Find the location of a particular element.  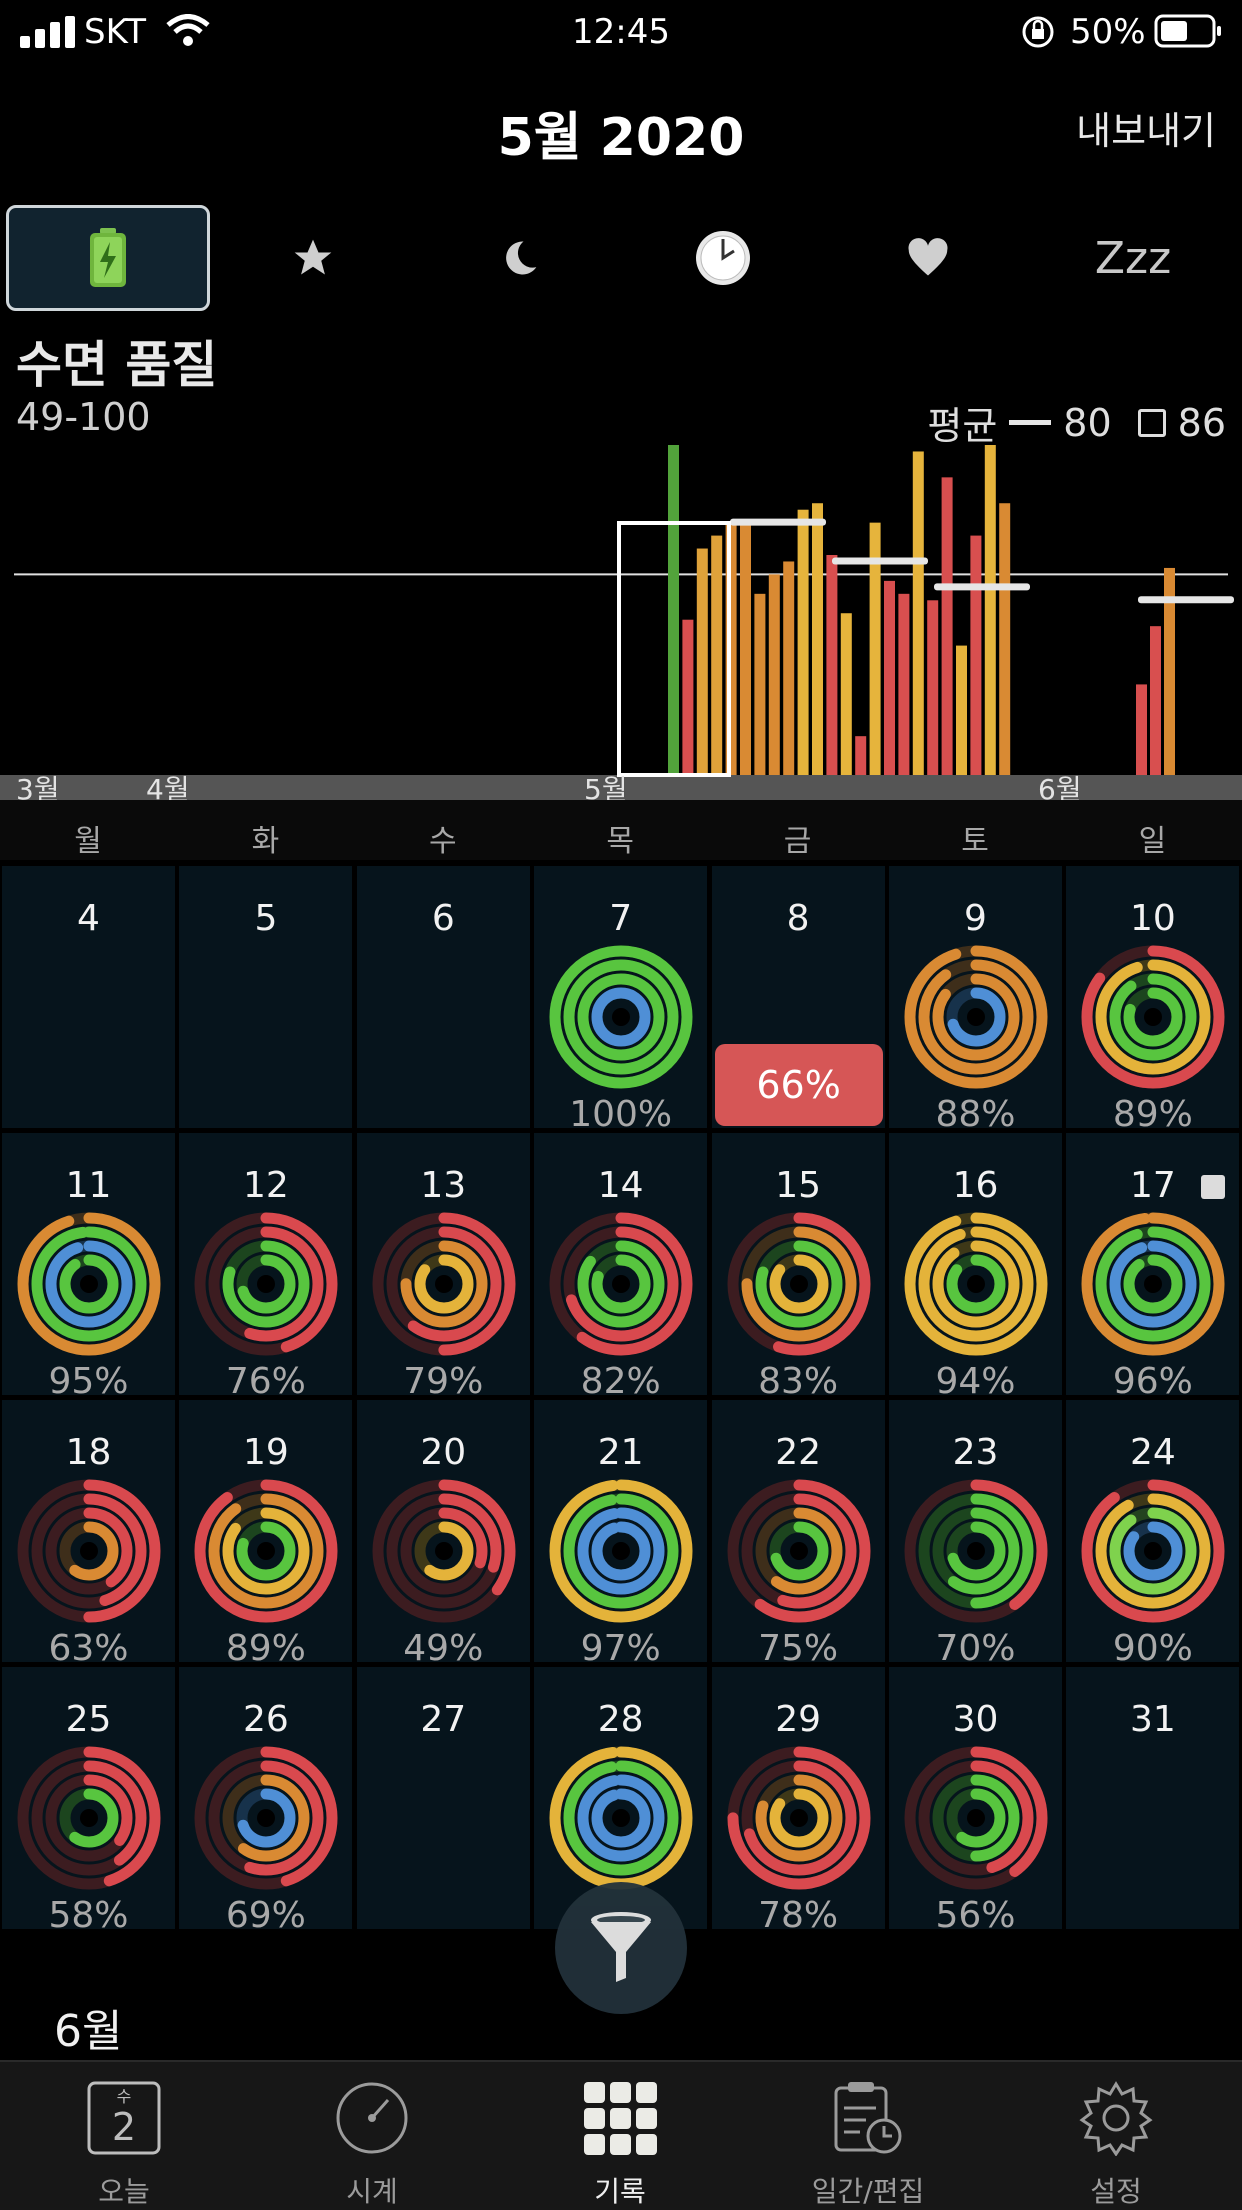

day-number: 24 is located at coordinates (1152, 1452).